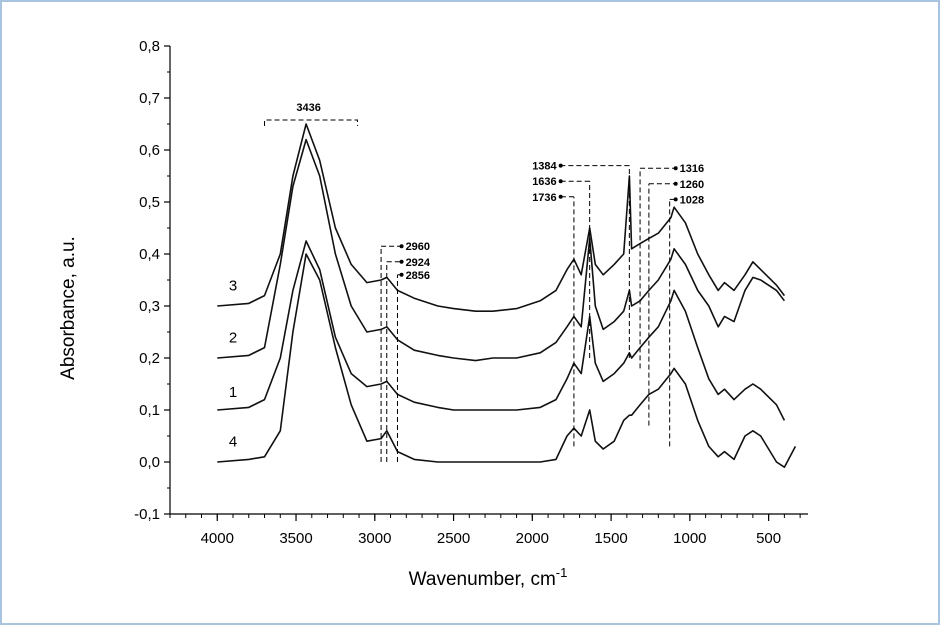 This screenshot has width=940, height=625. I want to click on y-tick-label: 0,1, so click(149, 410).